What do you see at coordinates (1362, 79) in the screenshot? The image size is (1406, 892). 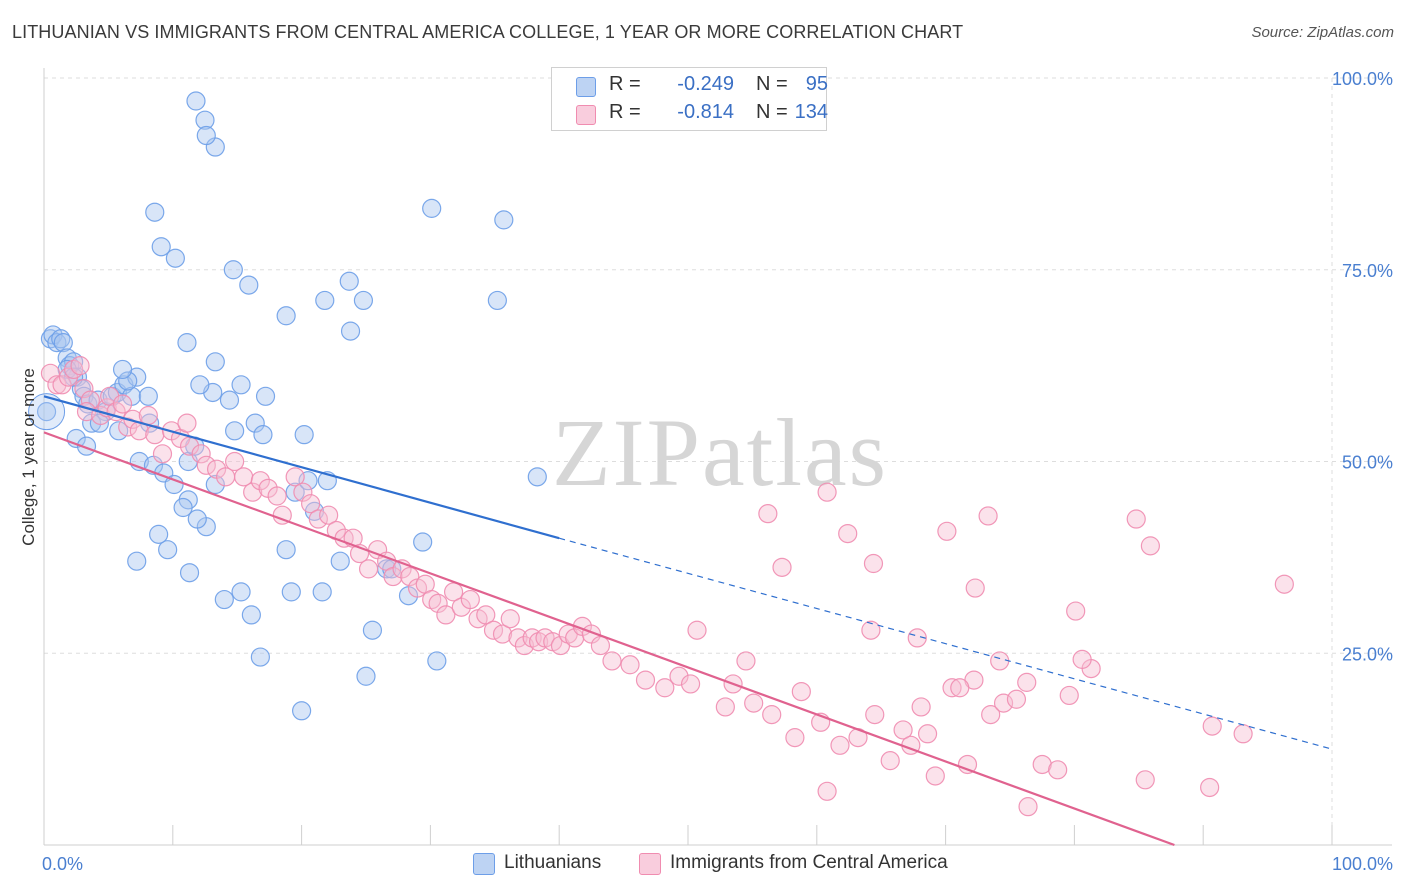 I see `y-tick-label: 100.0%` at bounding box center [1362, 79].